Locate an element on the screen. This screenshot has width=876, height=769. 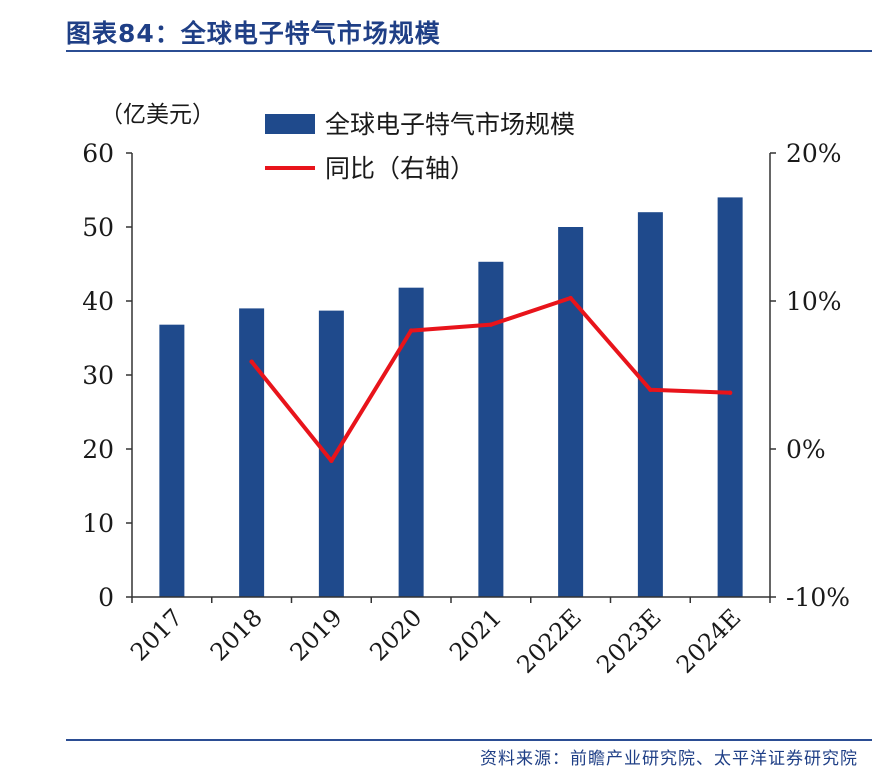
x-tick-label: 2023E is located at coordinates (628, 640).